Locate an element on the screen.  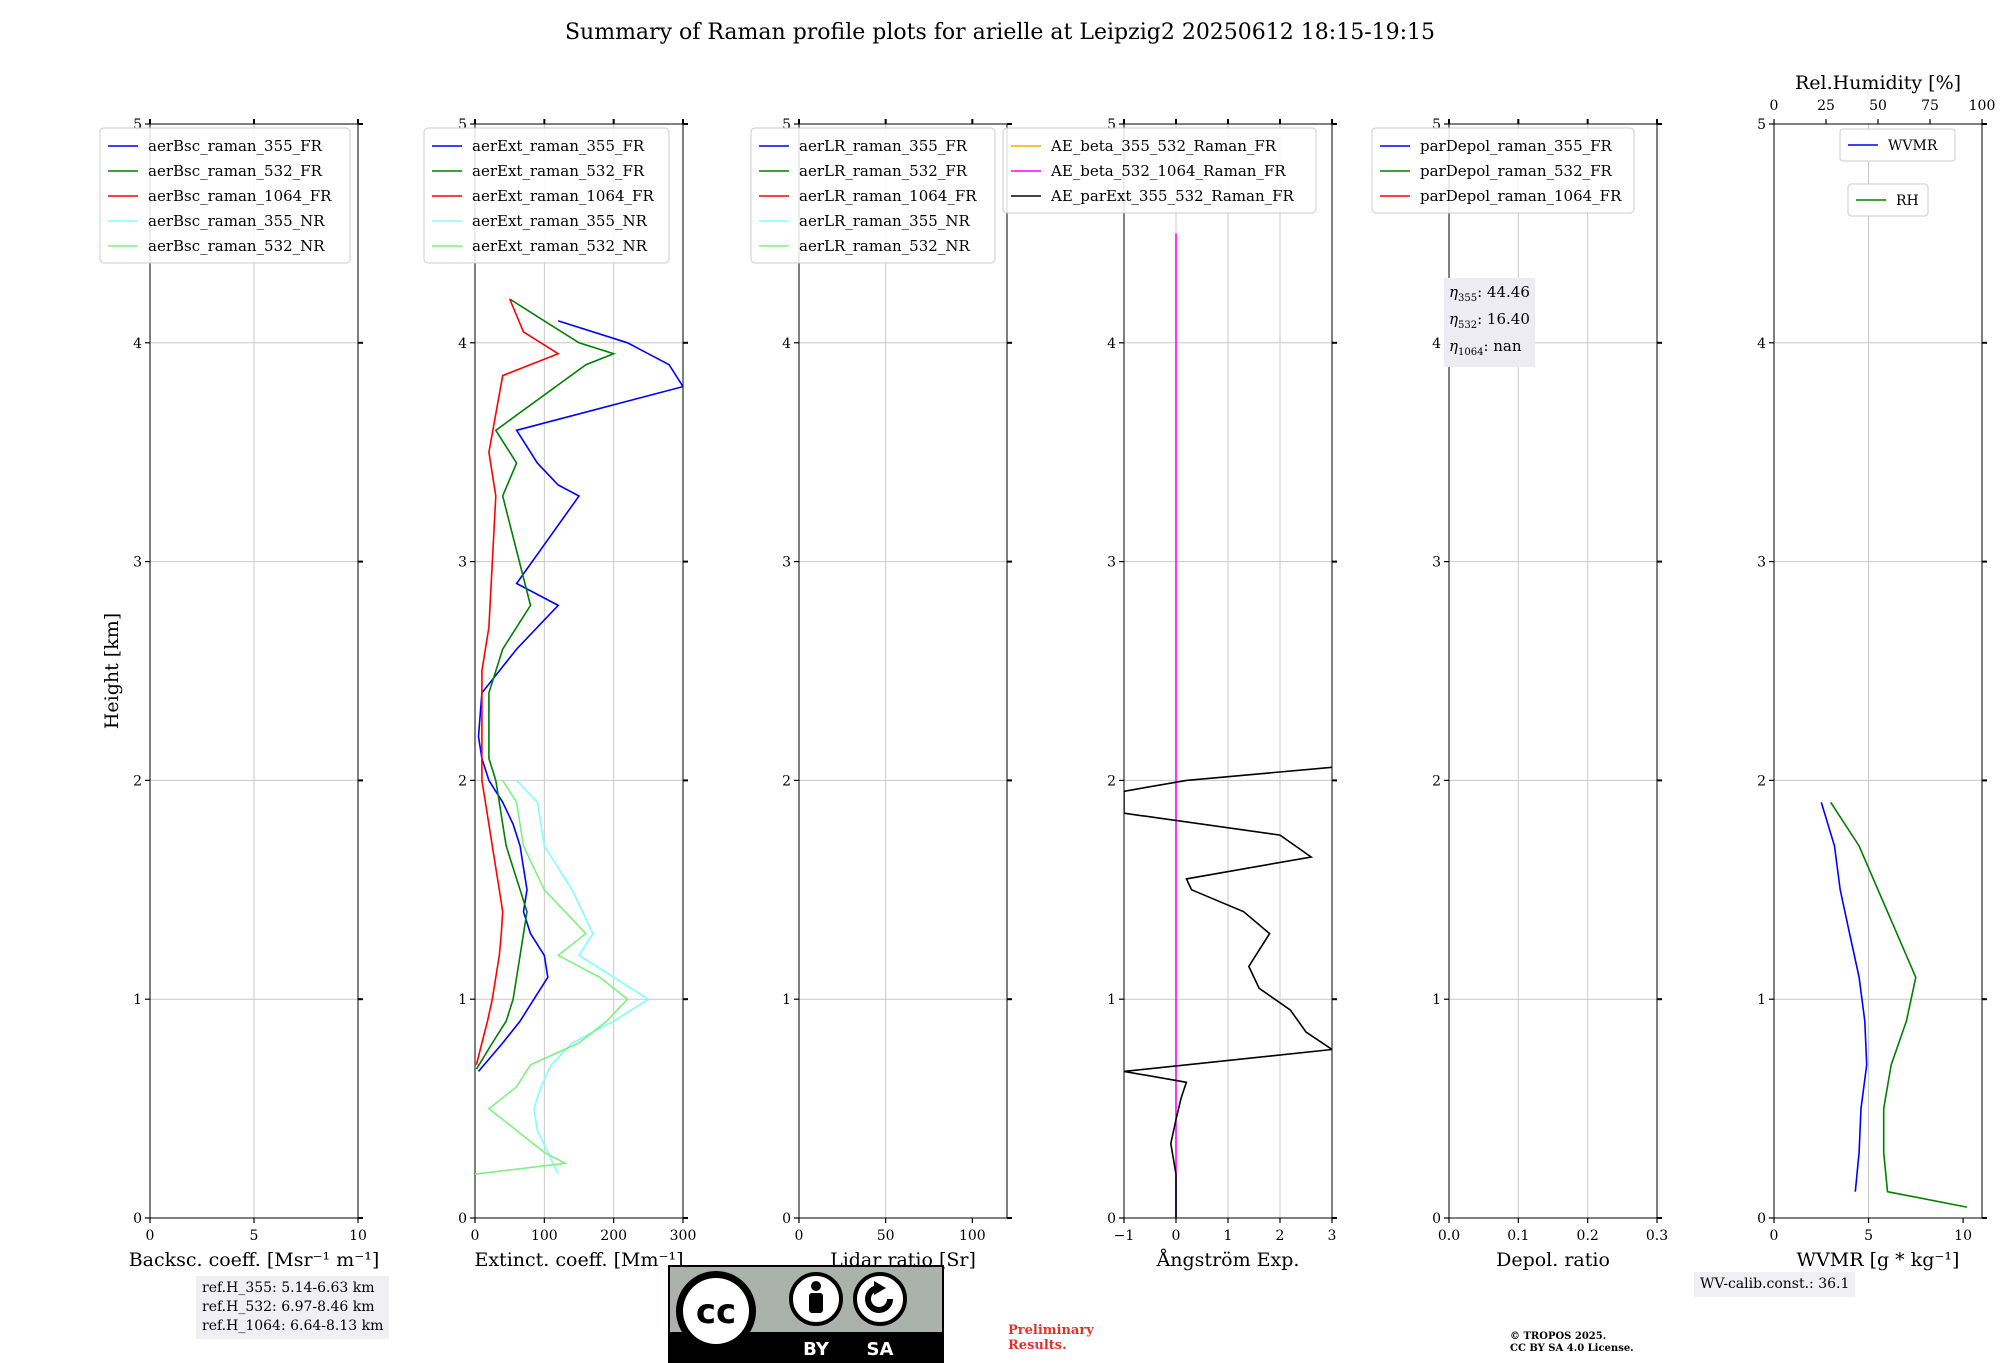
ref-height-532: ref.H_532: 6.97-8.46 km is located at coordinates (288, 1307).